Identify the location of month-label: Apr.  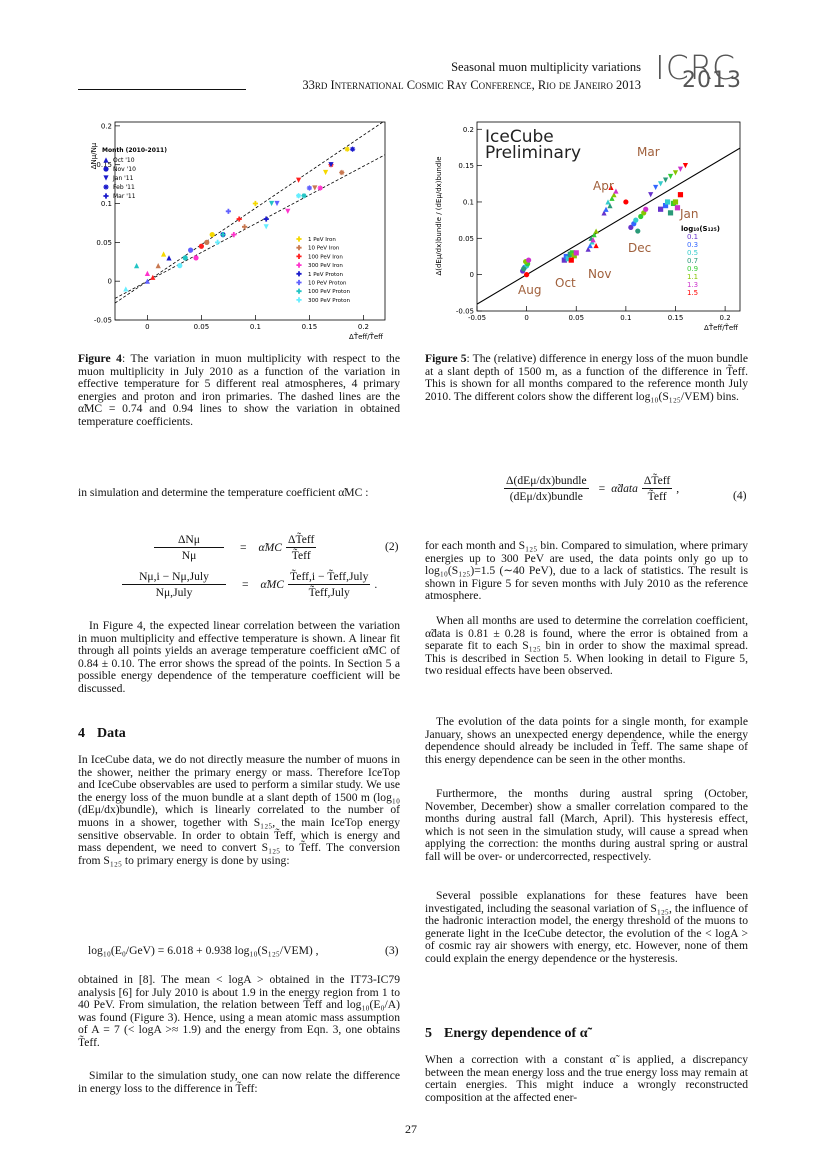
(603, 186).